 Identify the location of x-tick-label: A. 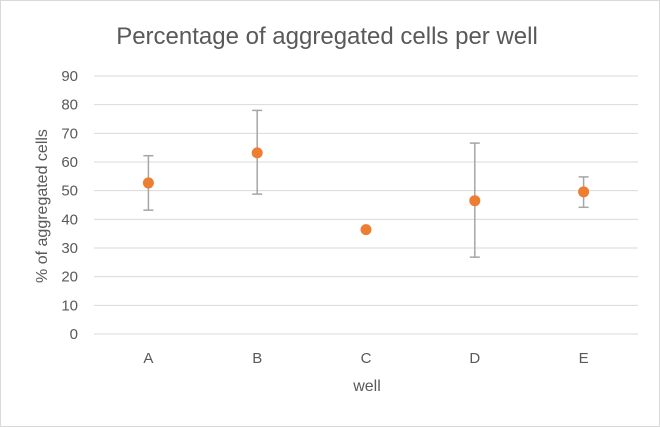
(148, 358).